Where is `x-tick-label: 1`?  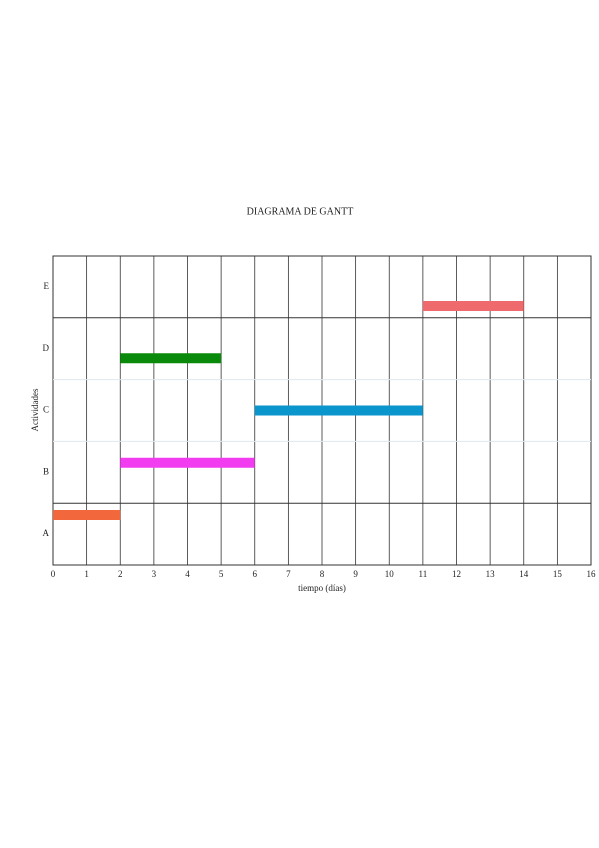 x-tick-label: 1 is located at coordinates (86, 574).